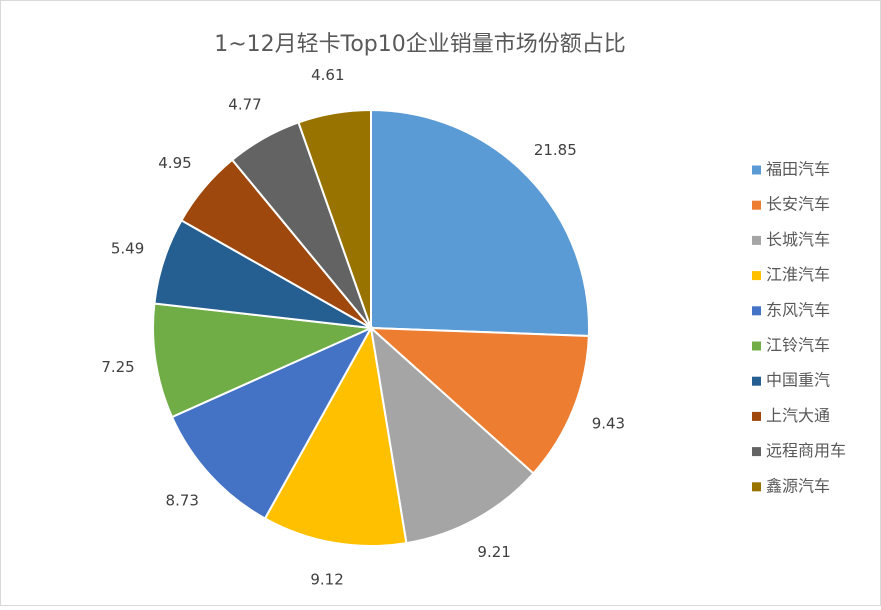  What do you see at coordinates (608, 423) in the screenshot?
I see `data-label: 9.43` at bounding box center [608, 423].